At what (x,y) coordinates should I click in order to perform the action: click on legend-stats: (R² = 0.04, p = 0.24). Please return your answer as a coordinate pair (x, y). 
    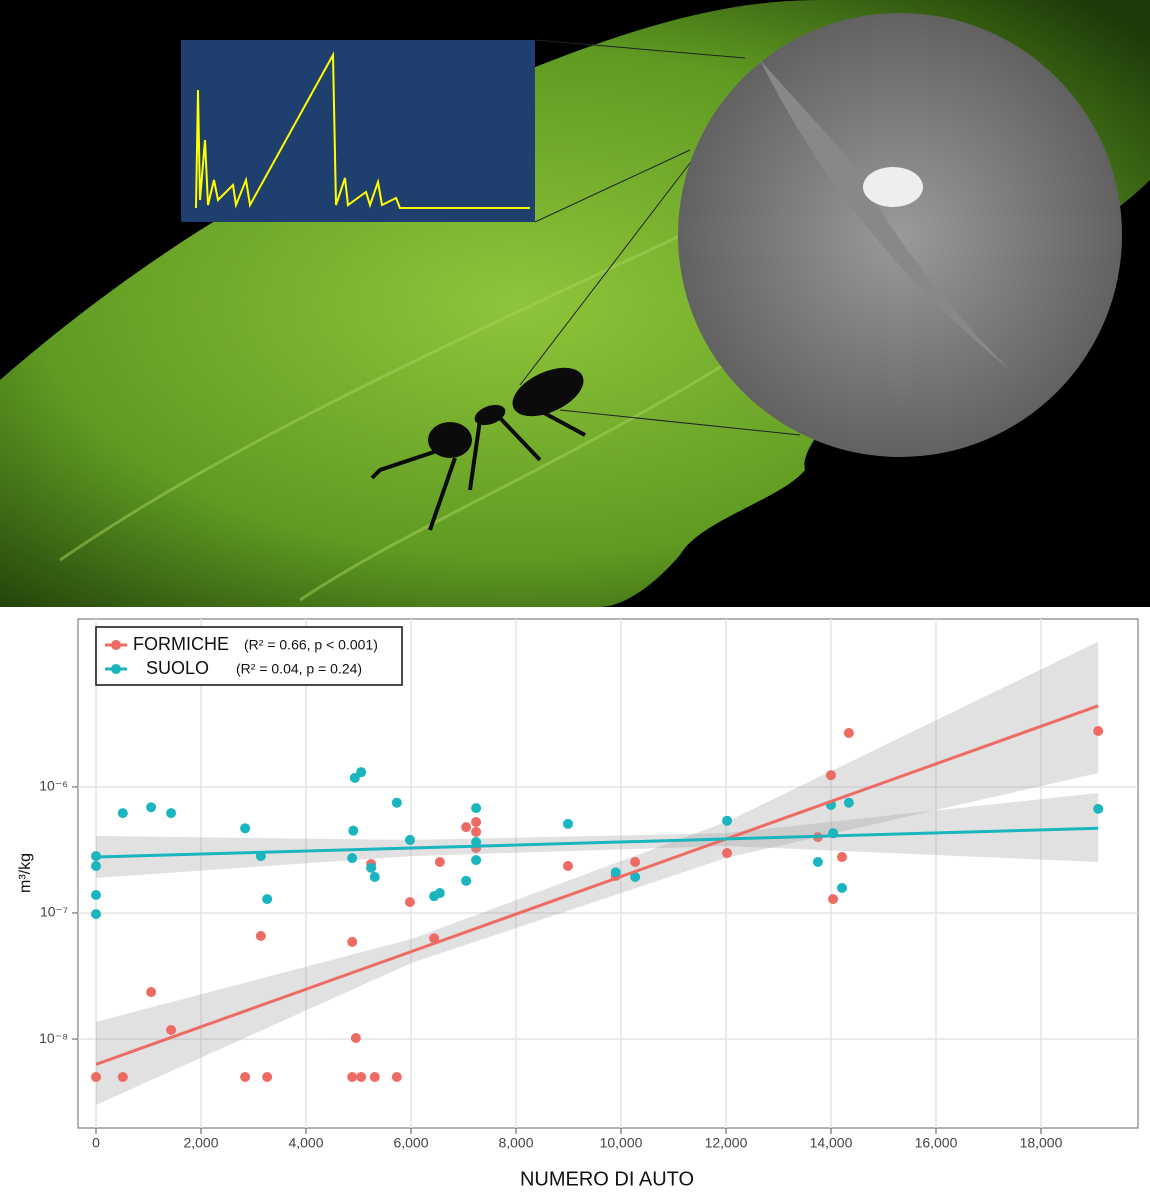
    Looking at the image, I should click on (299, 669).